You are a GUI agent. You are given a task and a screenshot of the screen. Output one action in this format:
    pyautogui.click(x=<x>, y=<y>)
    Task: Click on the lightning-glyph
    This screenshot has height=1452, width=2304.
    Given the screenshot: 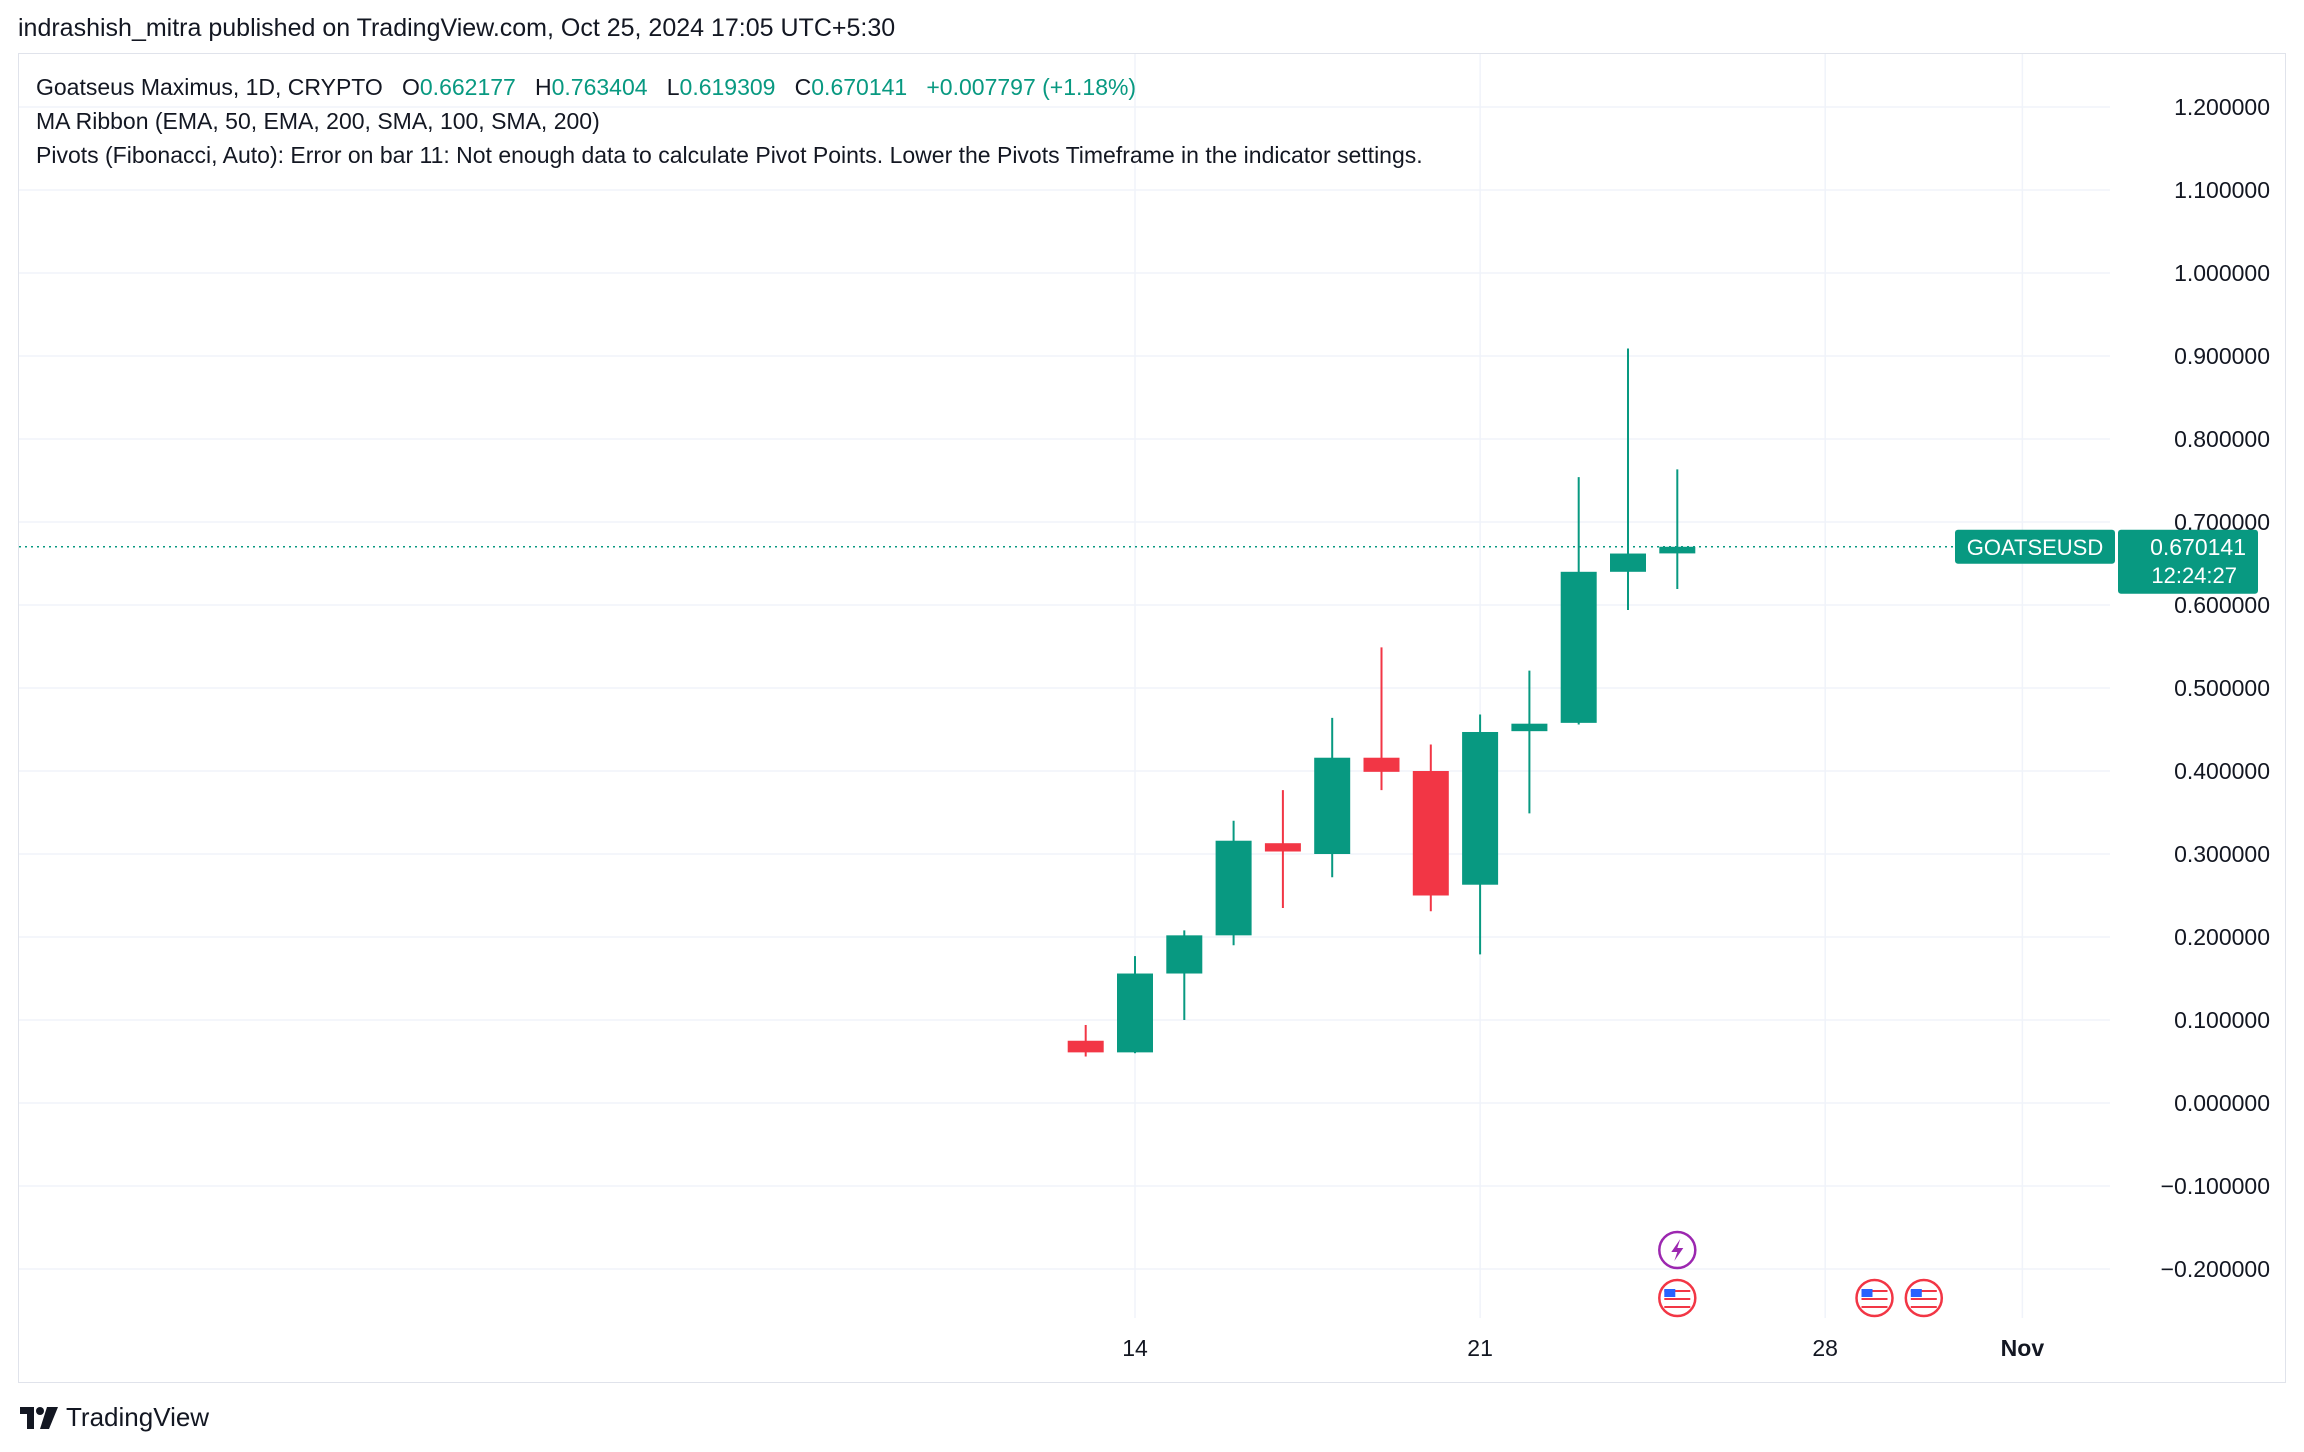 What is the action you would take?
    pyautogui.click(x=1677, y=1250)
    